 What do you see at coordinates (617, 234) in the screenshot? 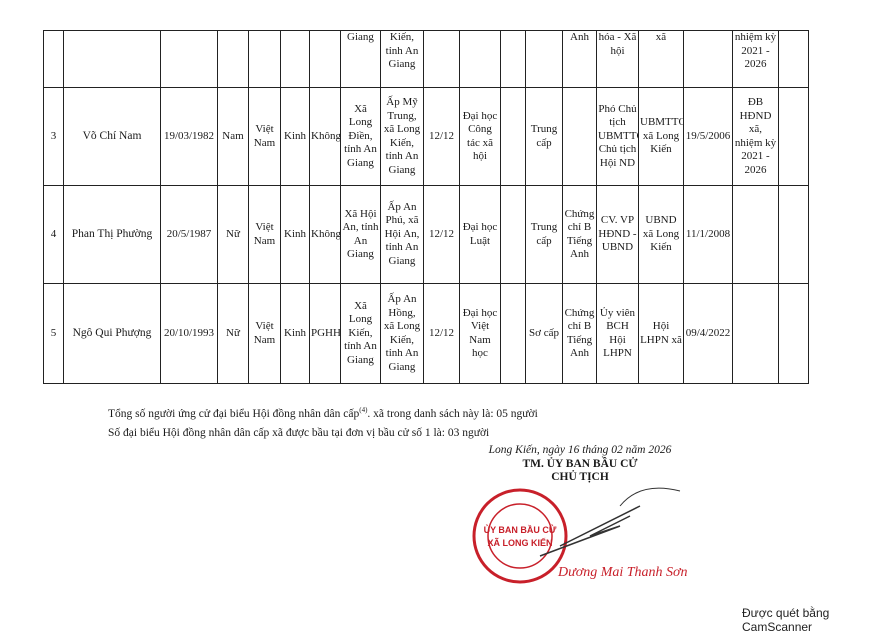
I see `cell-position: CV. VP HĐND - UBND` at bounding box center [617, 234].